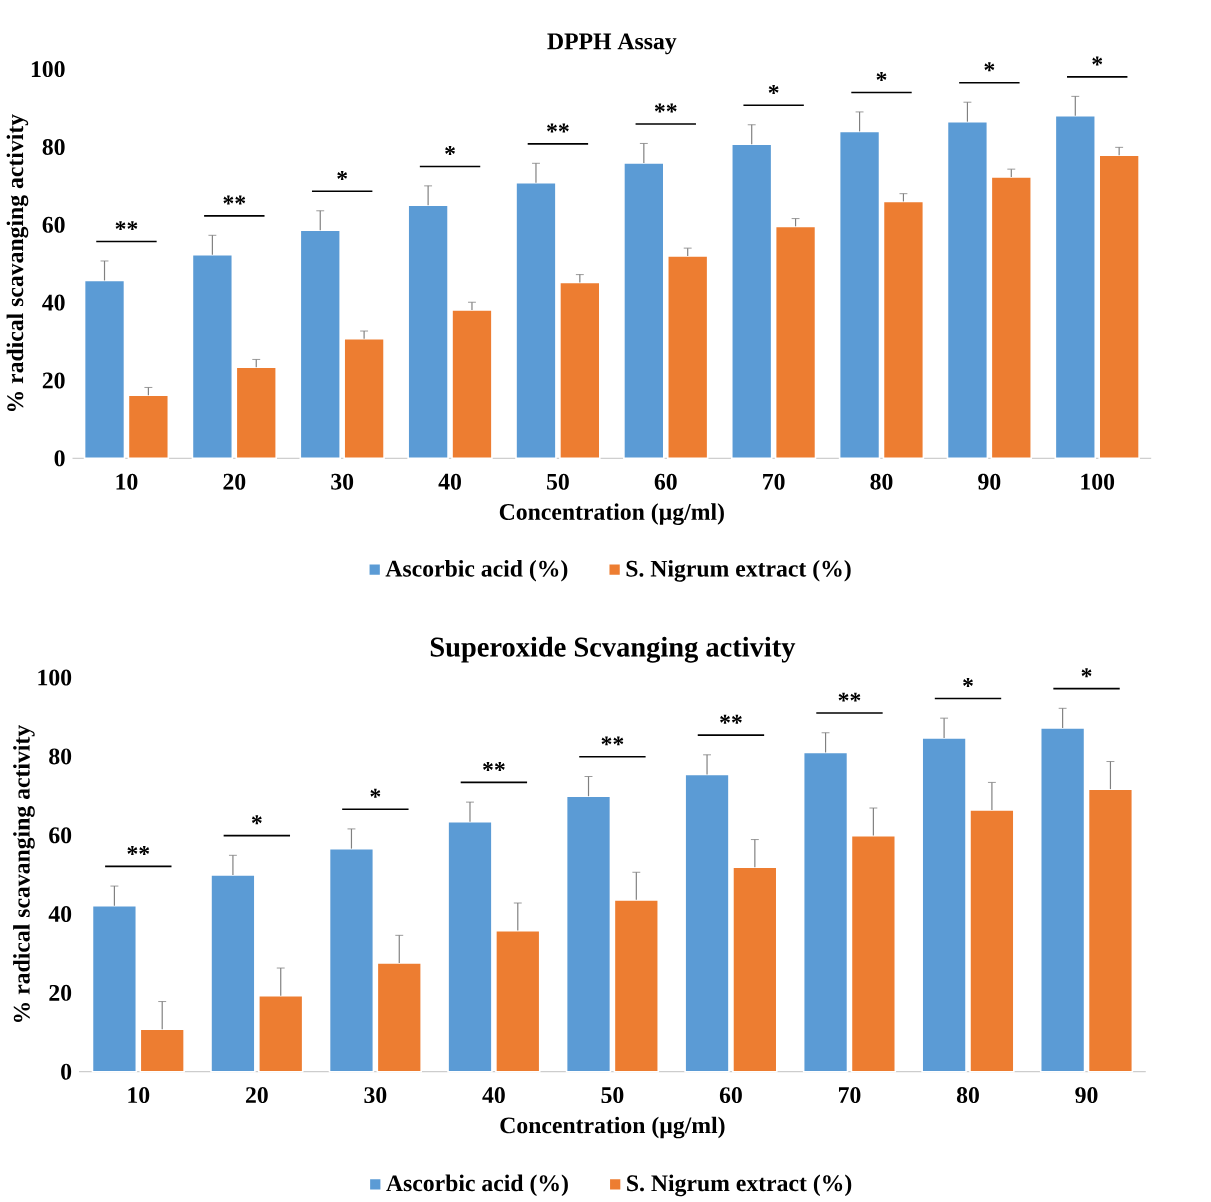 This screenshot has height=1202, width=1211. Describe the element at coordinates (613, 649) in the screenshot. I see `chart-title: Superoxide Scvanging activity` at that location.